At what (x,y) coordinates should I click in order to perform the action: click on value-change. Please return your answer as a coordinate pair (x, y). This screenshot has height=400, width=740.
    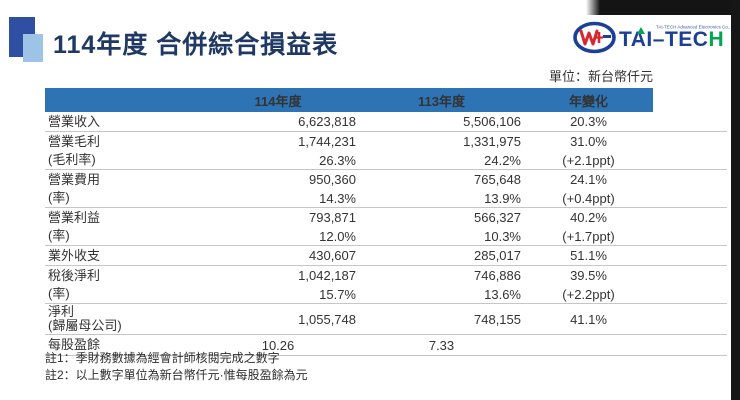
    Looking at the image, I should click on (588, 345).